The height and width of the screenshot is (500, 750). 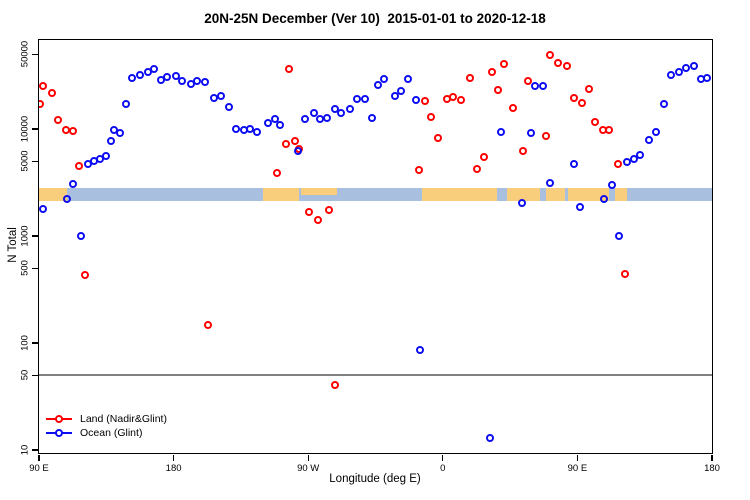 I want to click on land-segment-partial, so click(x=318, y=191).